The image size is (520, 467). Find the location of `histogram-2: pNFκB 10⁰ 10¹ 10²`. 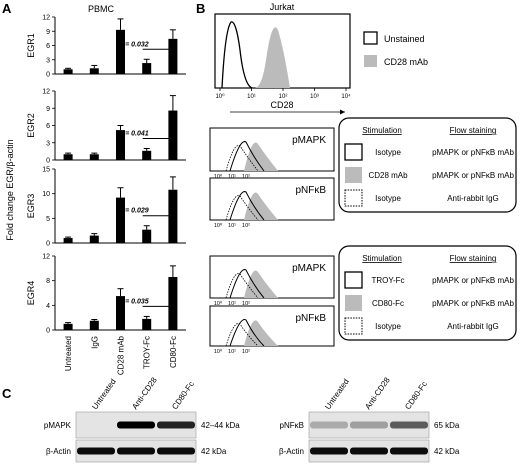

histogram-2: pNFκB 10⁰ 10¹ 10² is located at coordinates (272, 203).